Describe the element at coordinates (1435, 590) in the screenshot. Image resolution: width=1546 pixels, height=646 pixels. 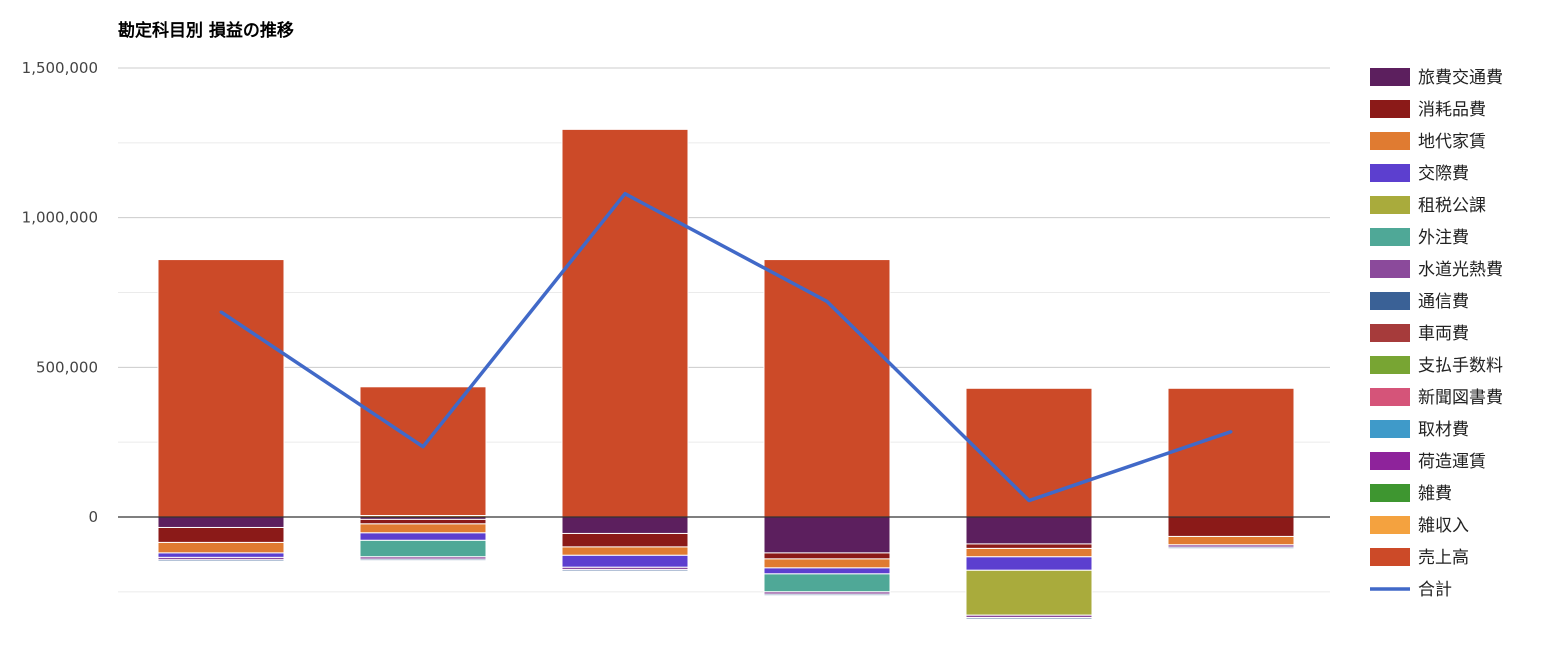
I see `legend-label: 合計` at that location.